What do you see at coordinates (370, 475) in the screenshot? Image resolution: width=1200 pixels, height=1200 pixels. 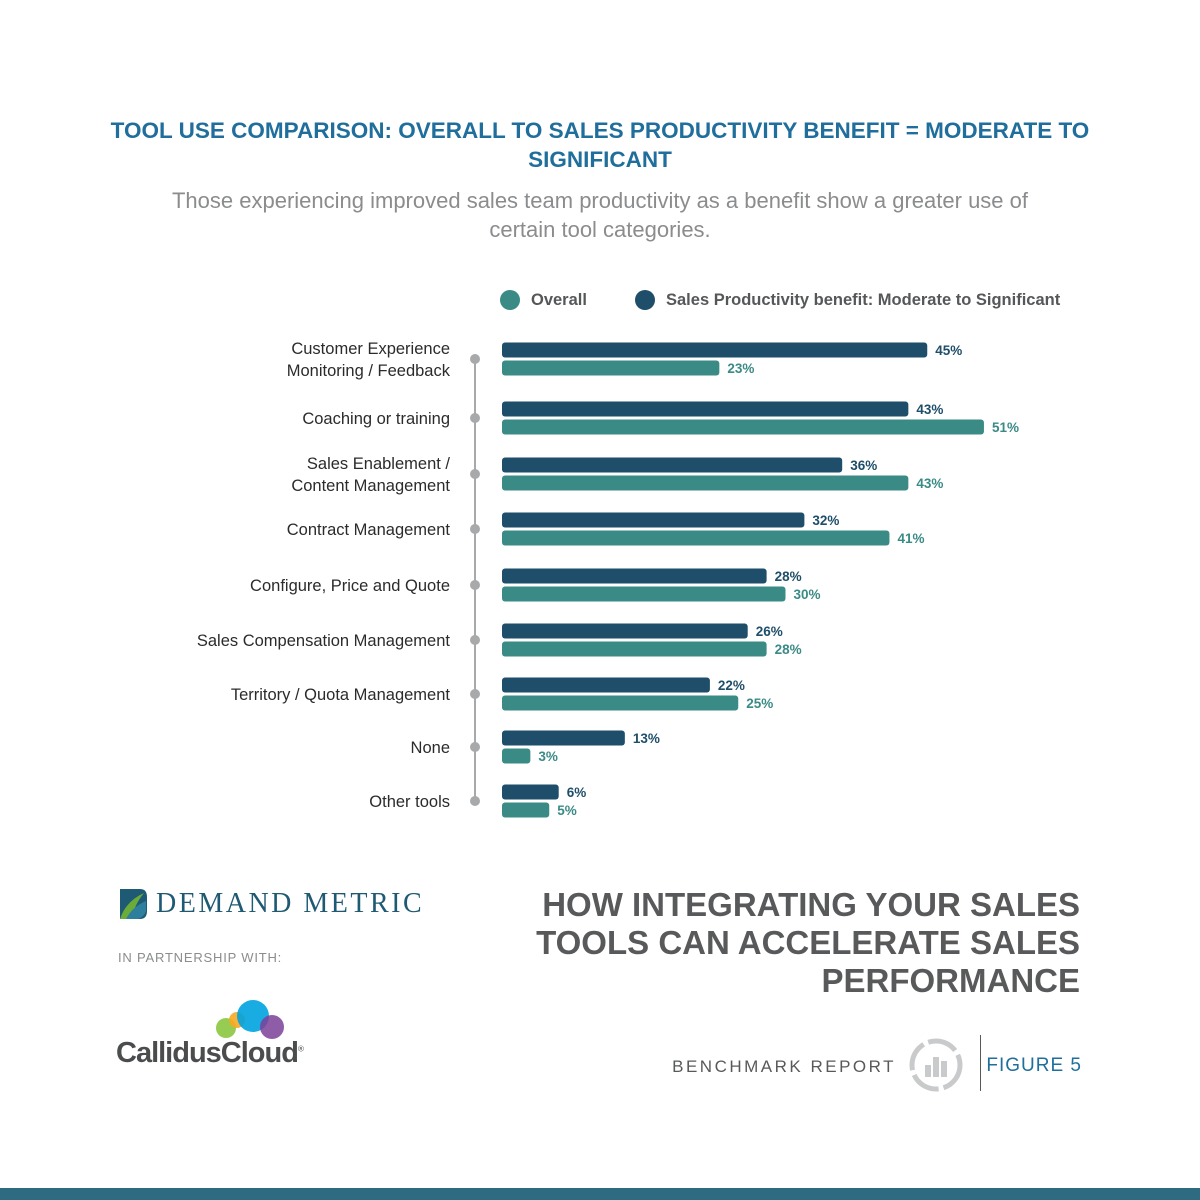 I see `category-label: Sales Enablement / Content Management` at bounding box center [370, 475].